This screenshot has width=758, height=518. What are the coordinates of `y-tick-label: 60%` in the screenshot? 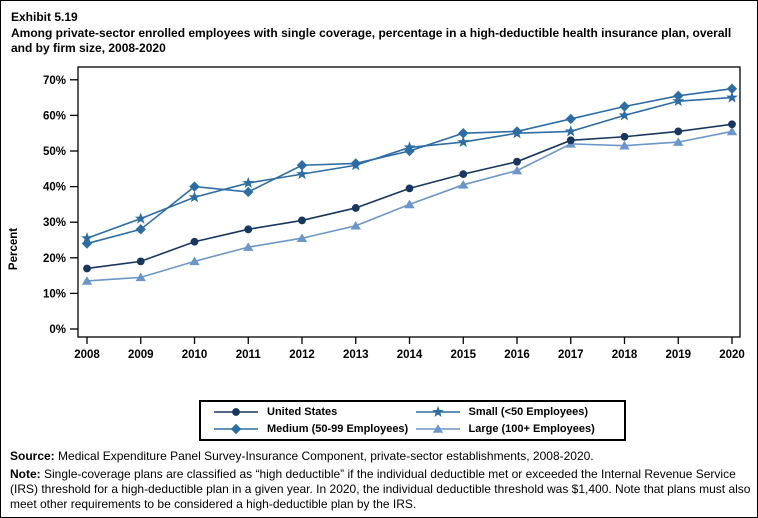 It's located at (54, 116).